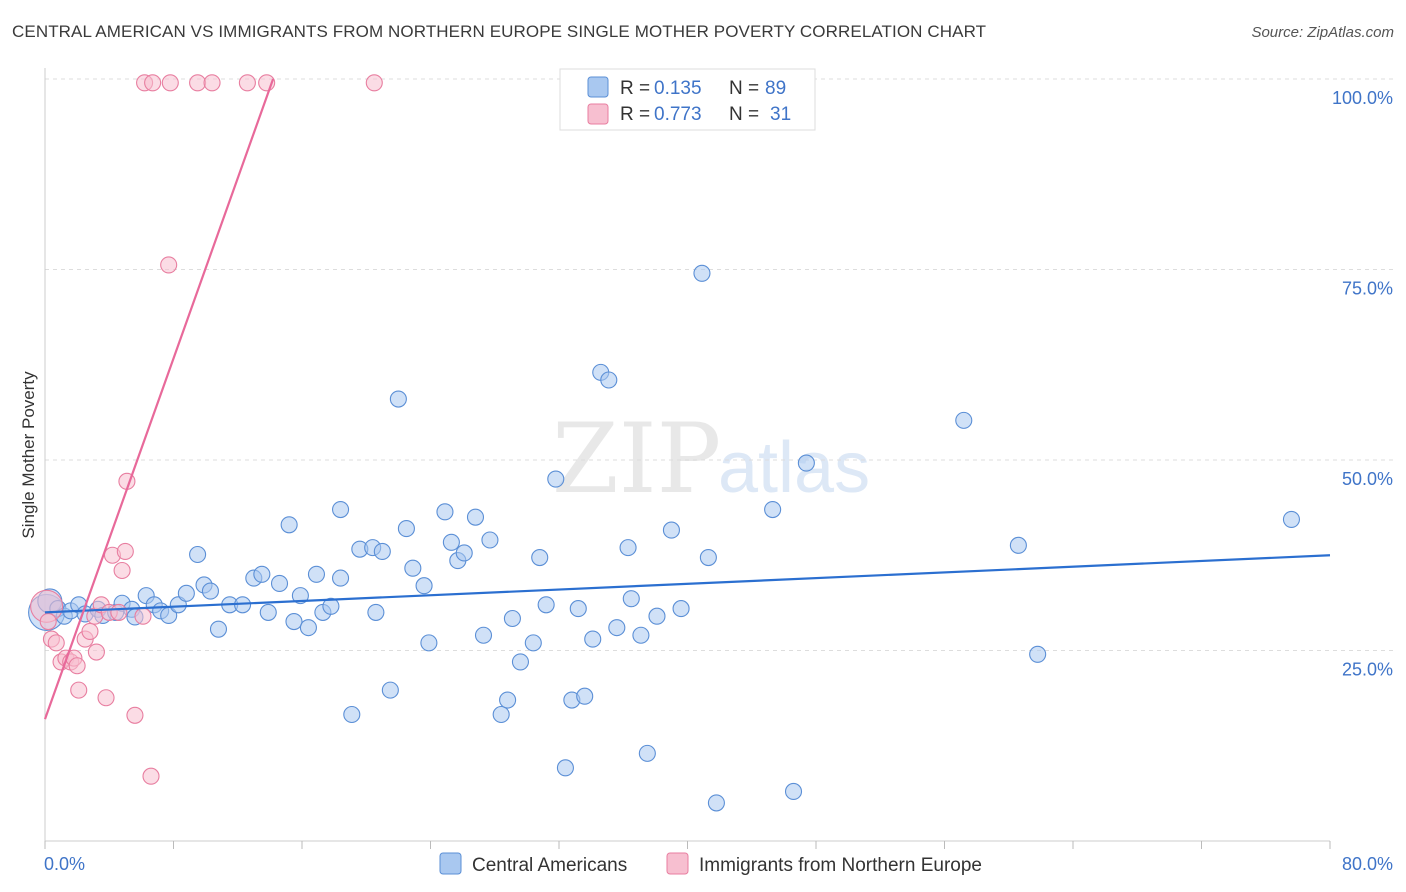  I want to click on trend-line-pink, so click(159, 399).